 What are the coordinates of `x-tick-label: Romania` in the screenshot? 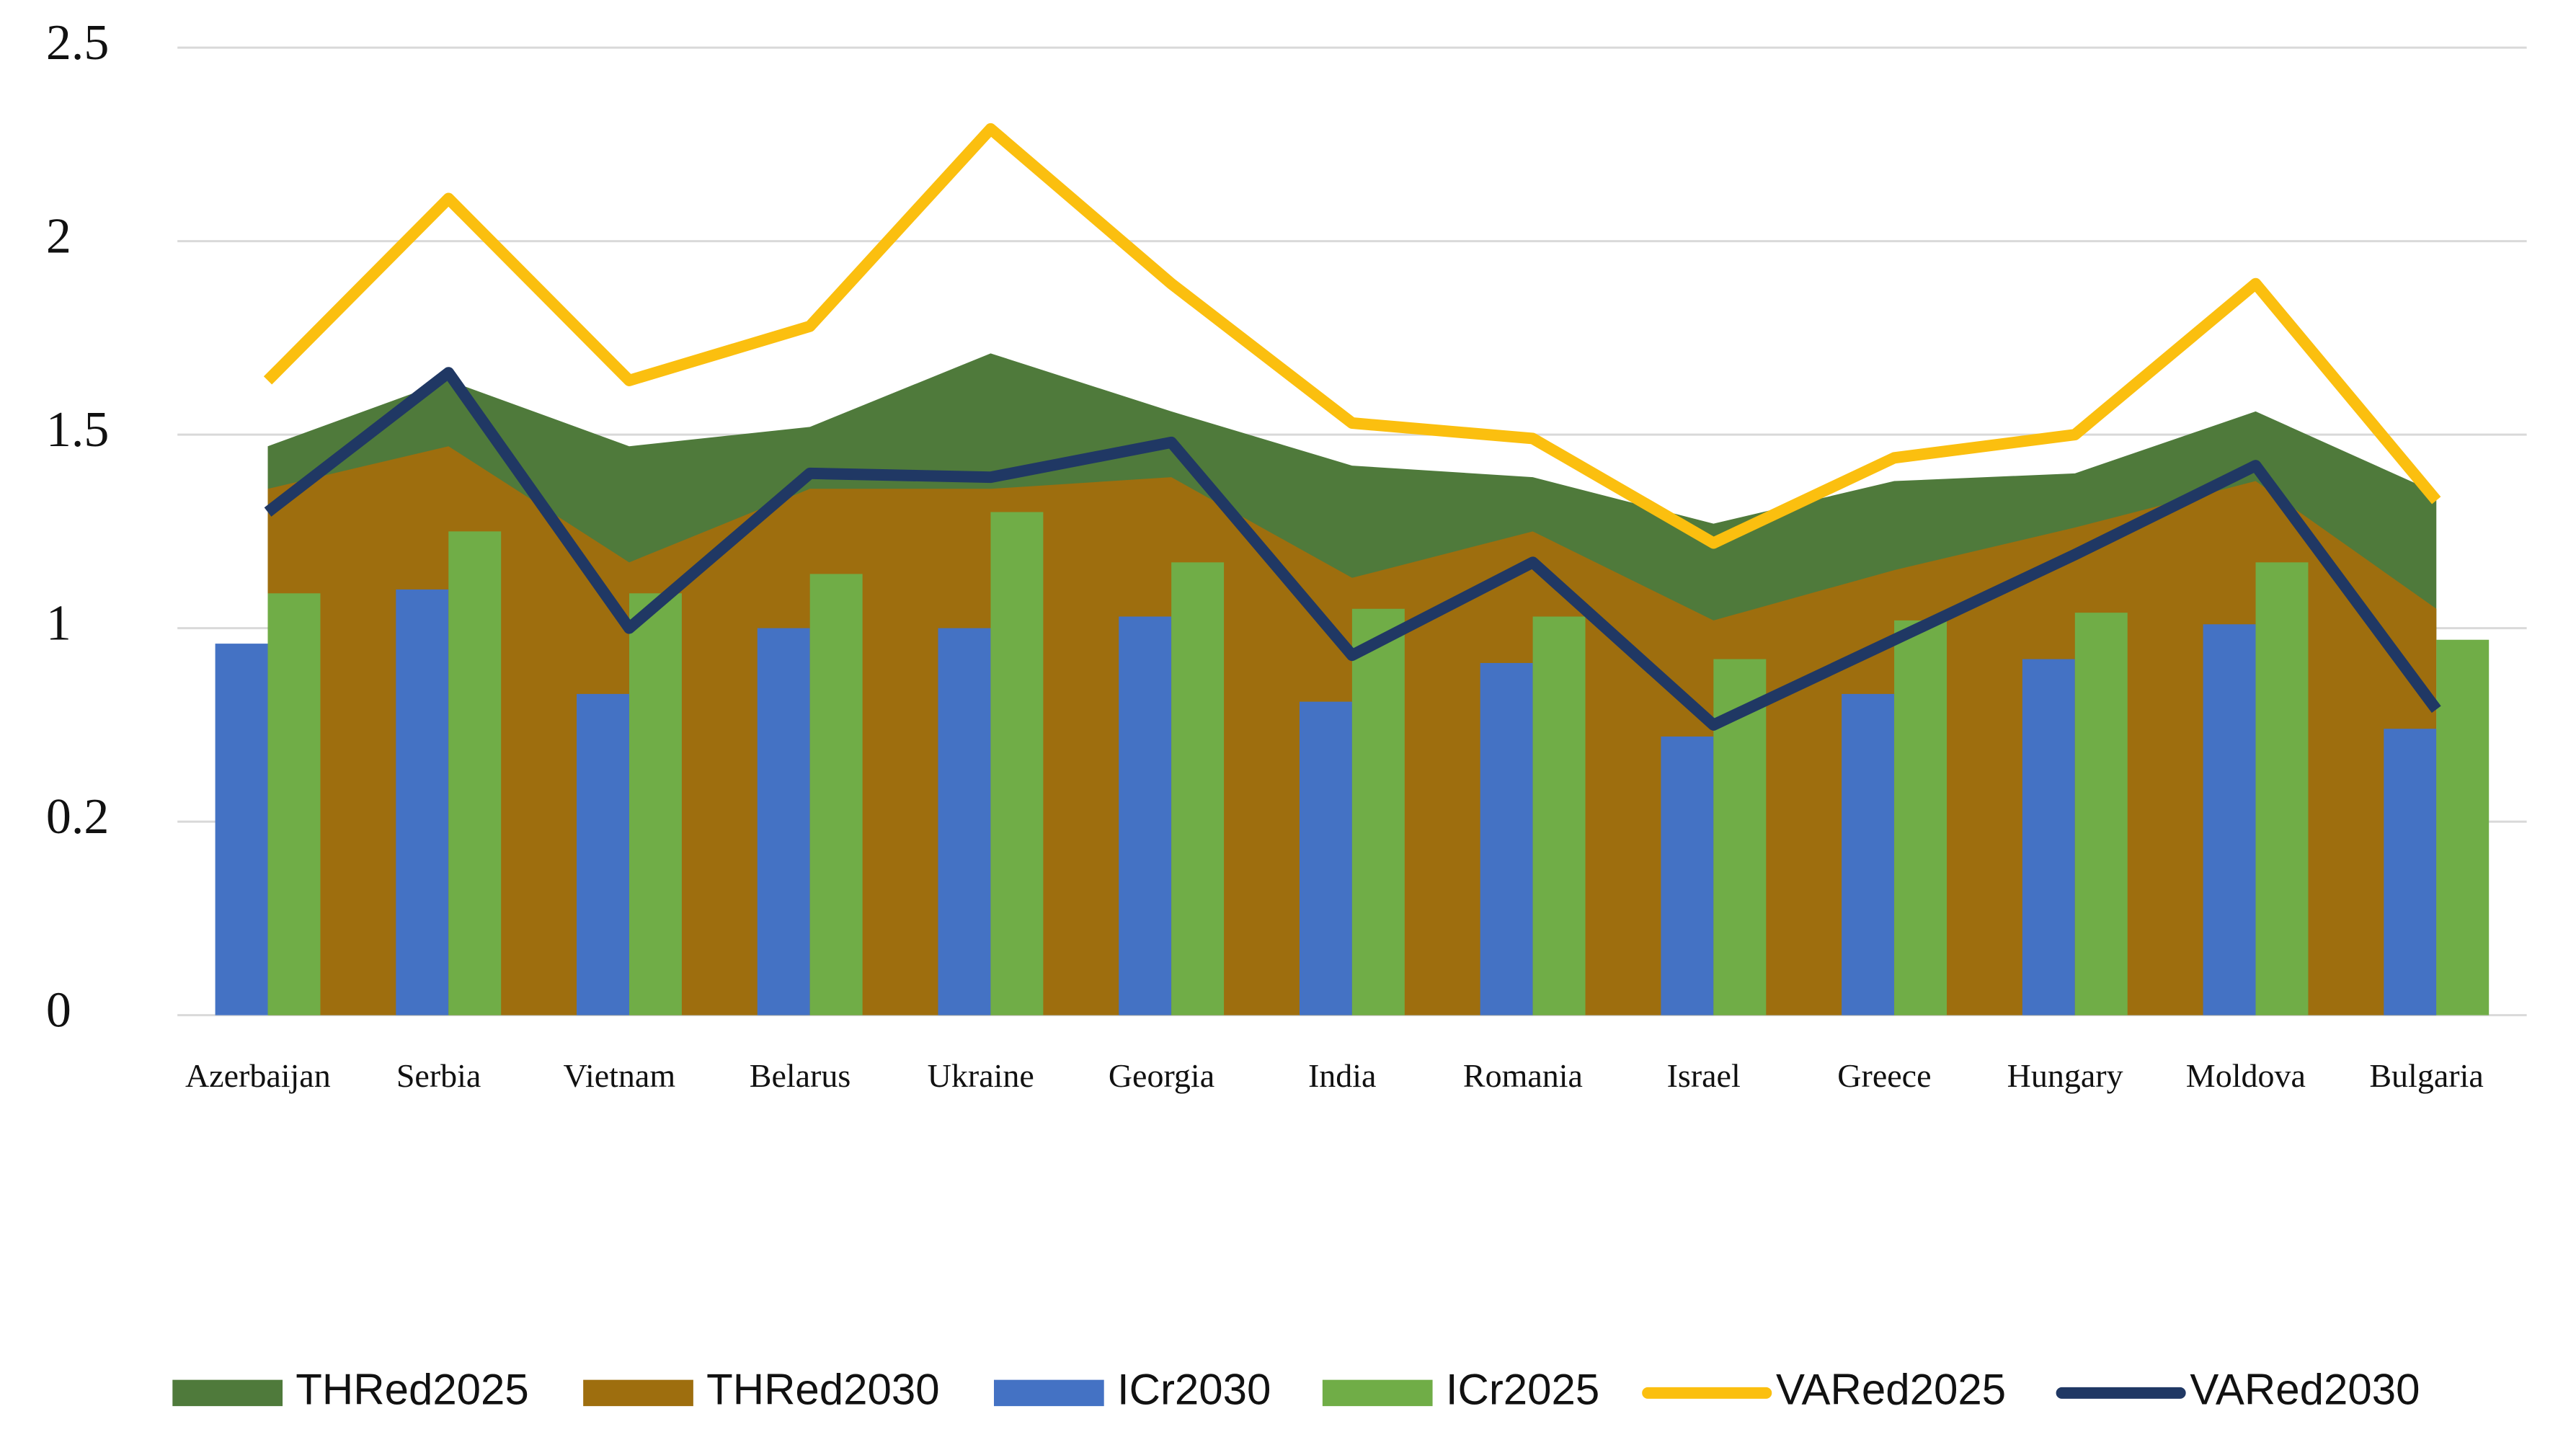 It's located at (1523, 1075).